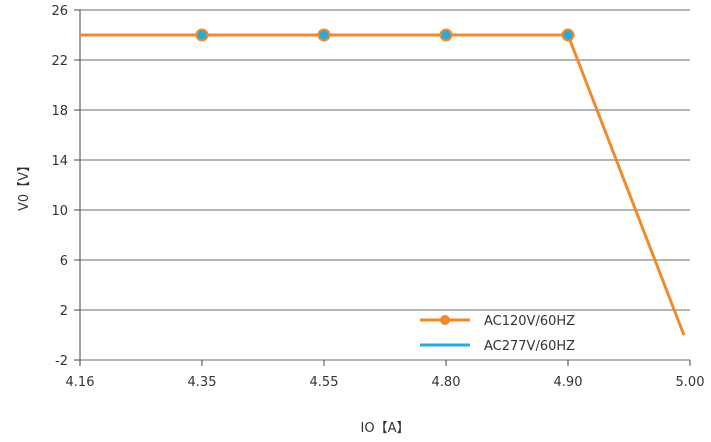 Image resolution: width=711 pixels, height=442 pixels. Describe the element at coordinates (445, 320) in the screenshot. I see `legend-marker-ac120v` at that location.